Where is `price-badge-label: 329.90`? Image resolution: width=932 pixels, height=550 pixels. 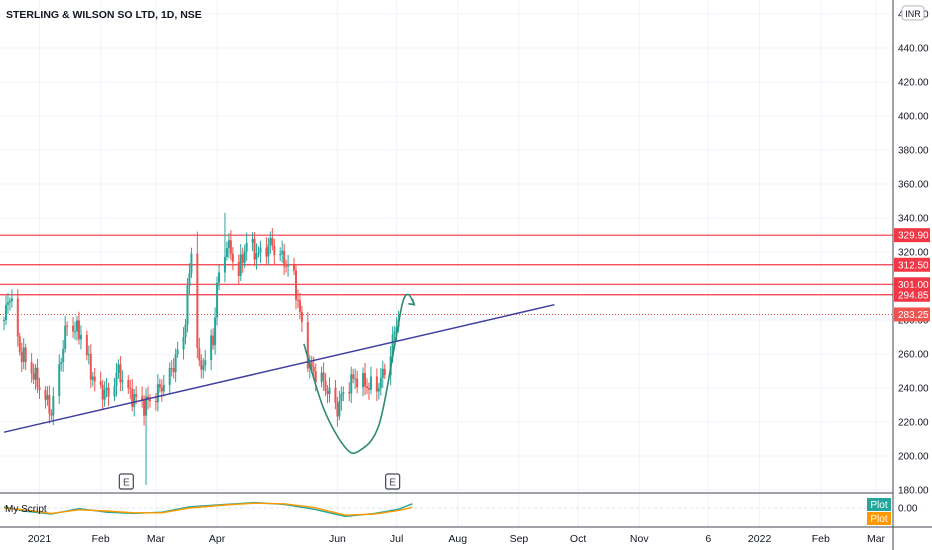 price-badge-label: 329.90 is located at coordinates (913, 236).